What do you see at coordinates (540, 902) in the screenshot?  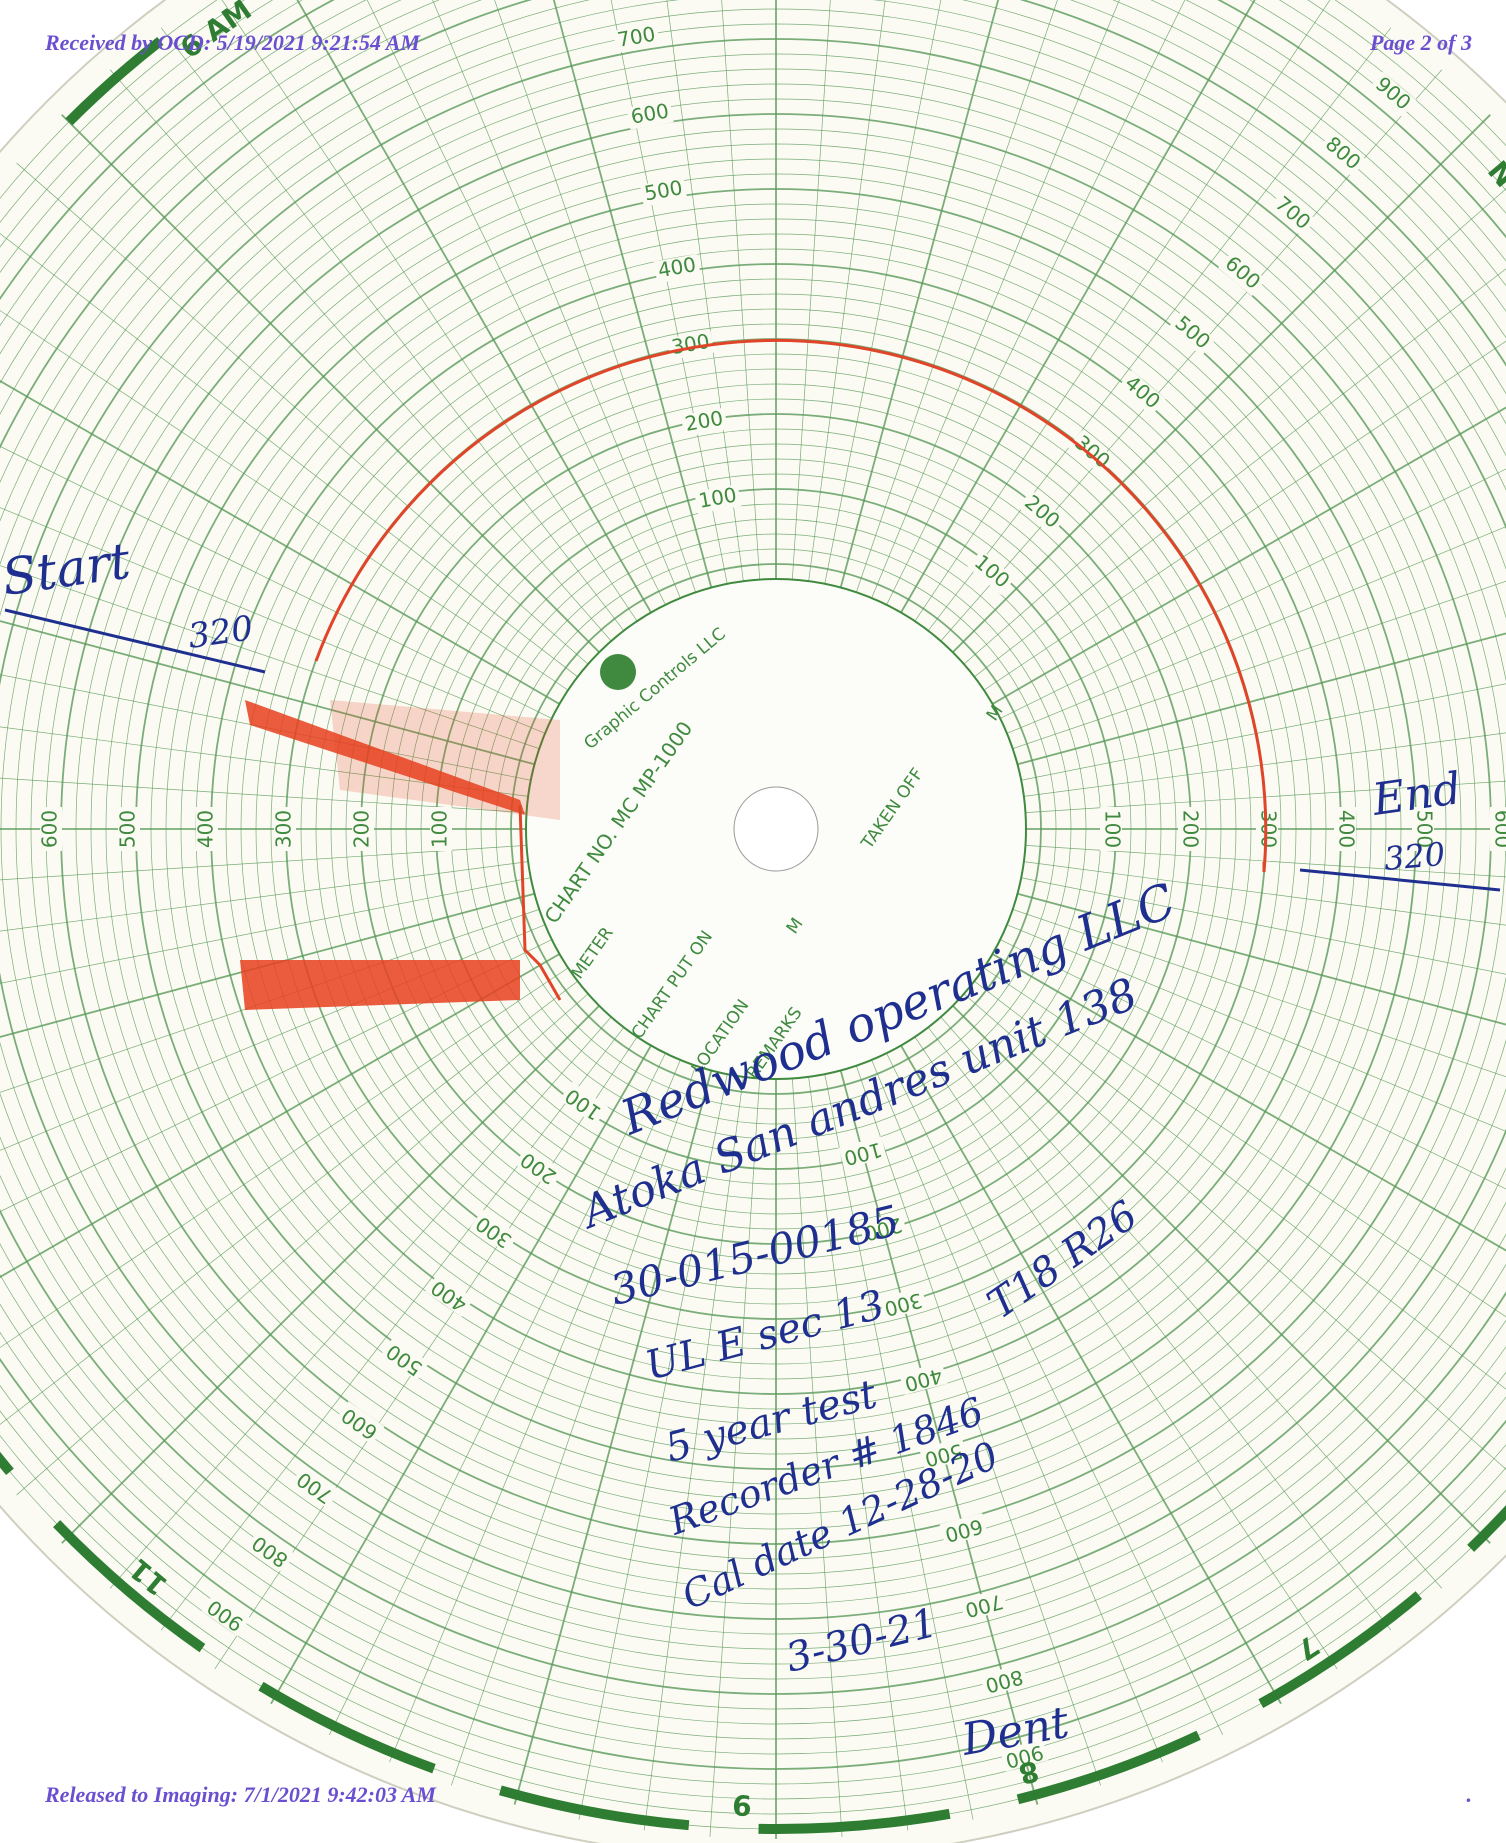 I see `pressure-trace` at bounding box center [540, 902].